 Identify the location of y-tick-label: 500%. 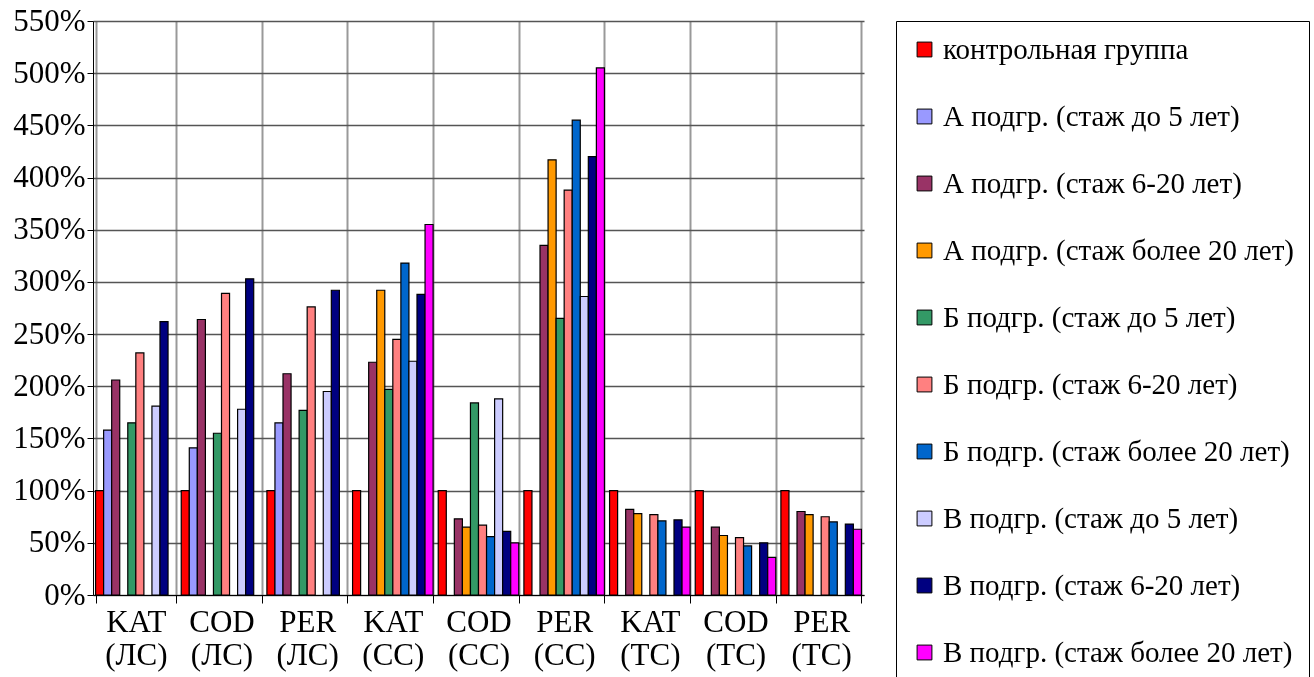
(49, 72).